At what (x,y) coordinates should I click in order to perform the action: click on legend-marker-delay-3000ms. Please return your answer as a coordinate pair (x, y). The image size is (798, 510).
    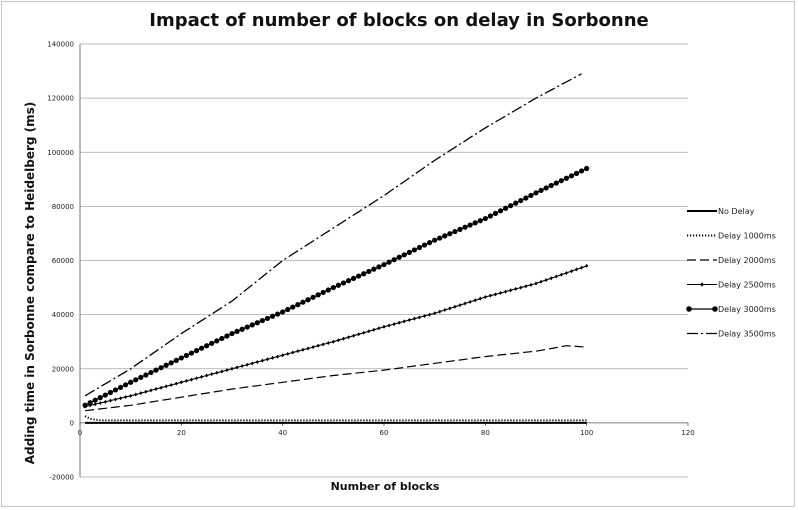
    Looking at the image, I should click on (689, 309).